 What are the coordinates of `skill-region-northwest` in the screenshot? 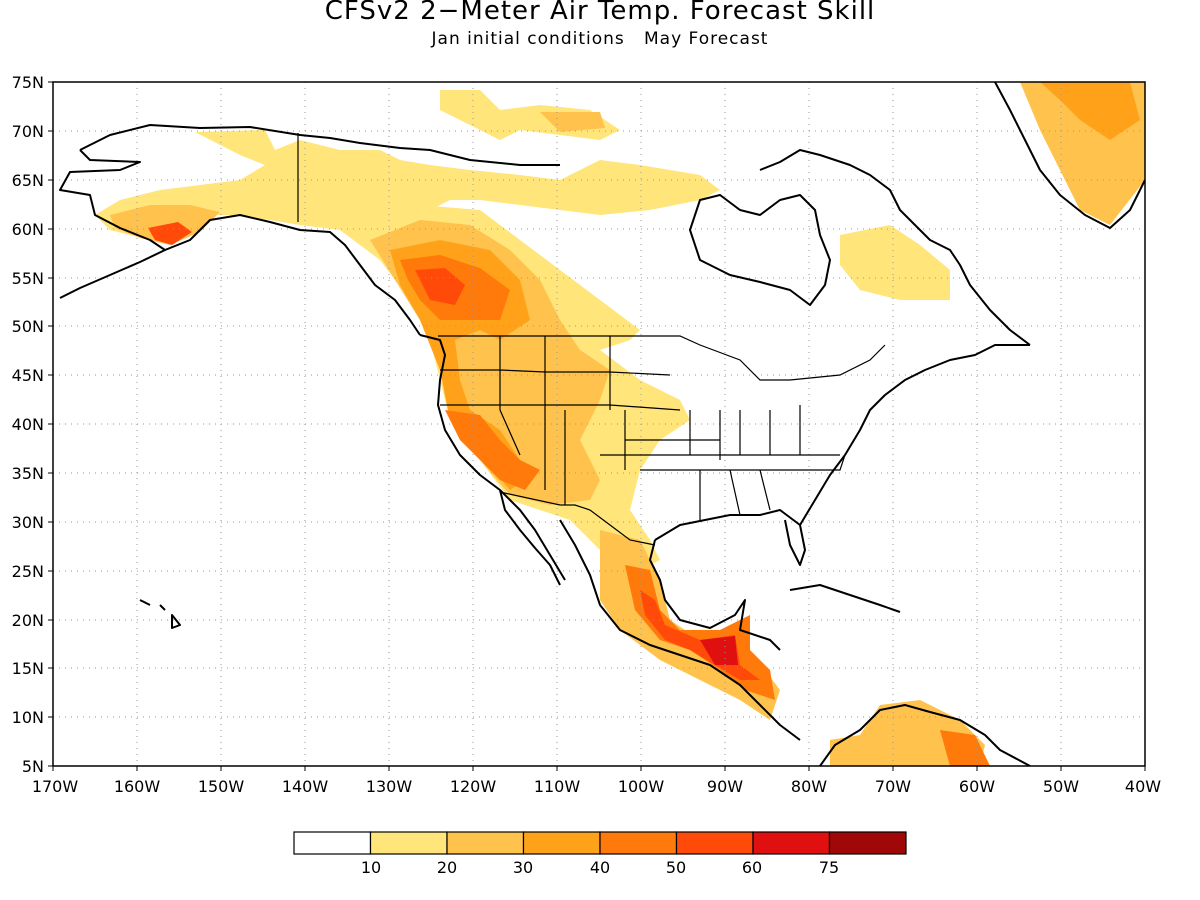 It's located at (407, 185).